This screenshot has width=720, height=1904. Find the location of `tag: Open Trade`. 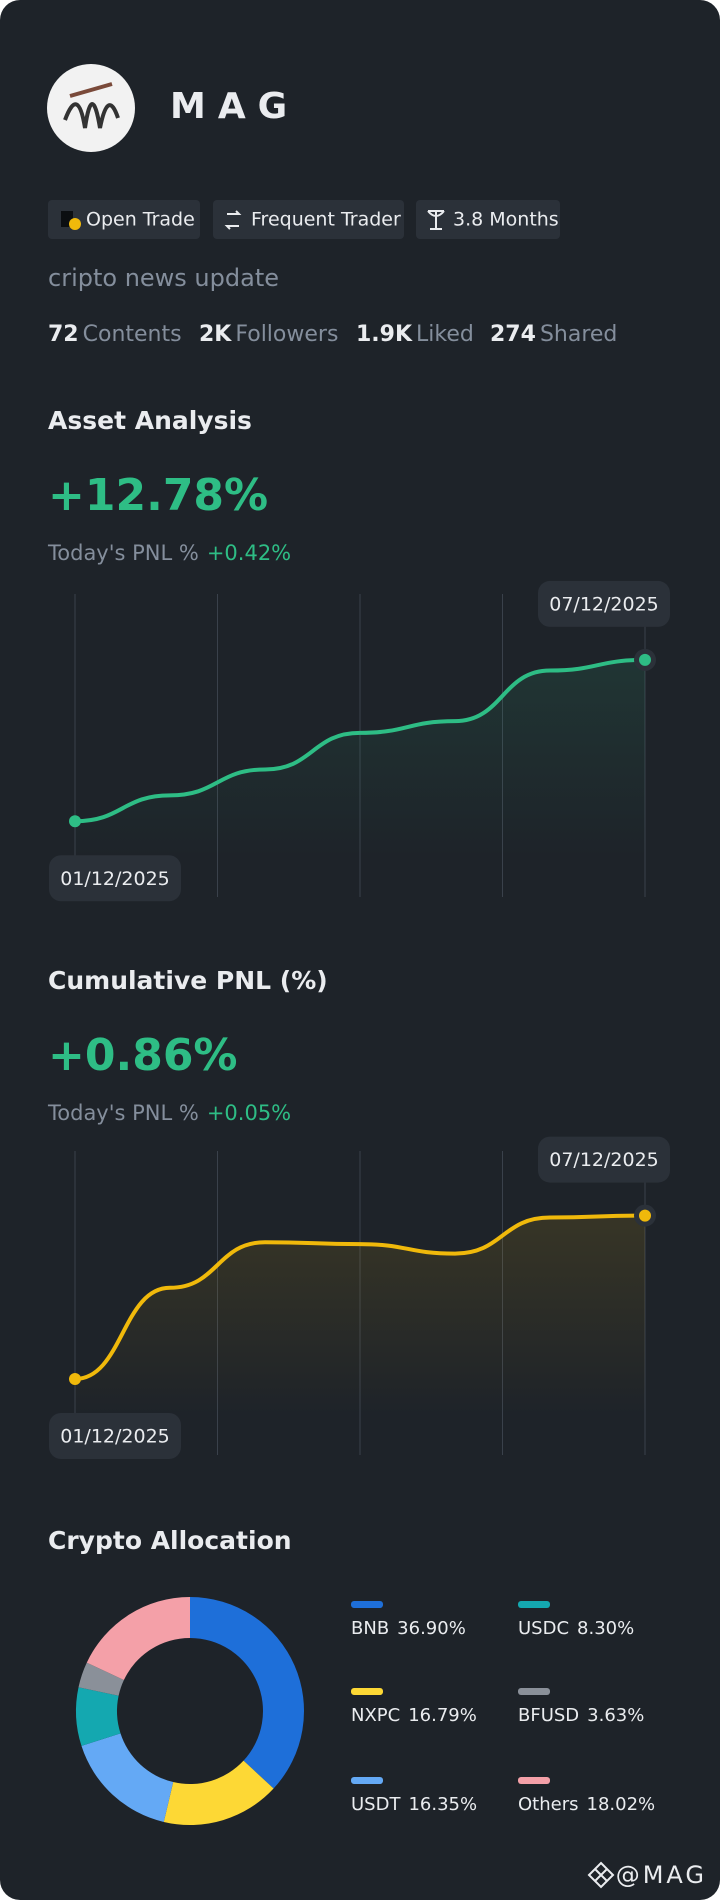

tag: Open Trade is located at coordinates (124, 219).